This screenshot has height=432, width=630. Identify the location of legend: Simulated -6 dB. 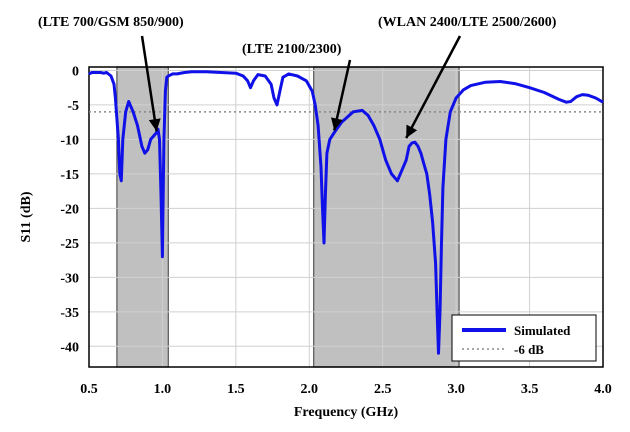
(524, 338).